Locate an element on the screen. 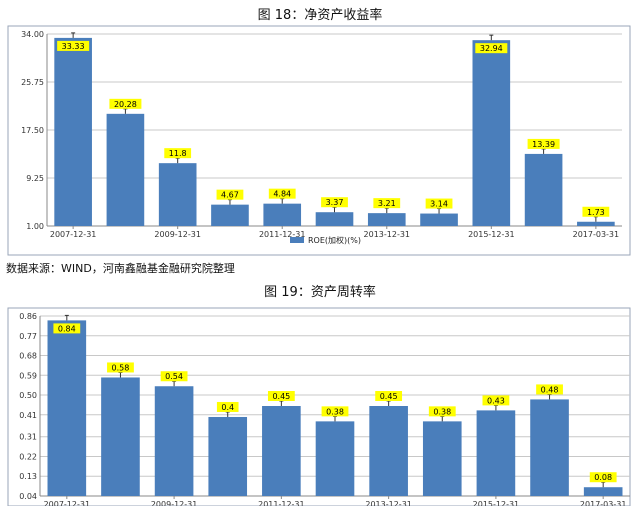 This screenshot has width=640, height=506. y-tick-label: 0.68 is located at coordinates (28, 356).